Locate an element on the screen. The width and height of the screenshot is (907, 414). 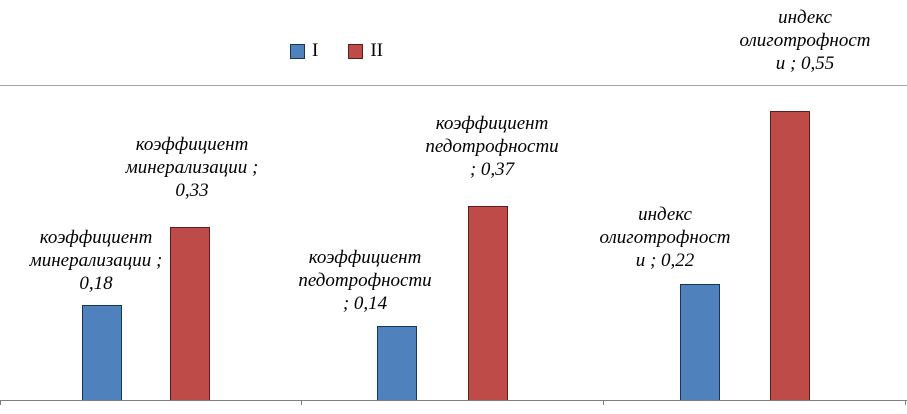
legend-item-series-1: I is located at coordinates (304, 51).